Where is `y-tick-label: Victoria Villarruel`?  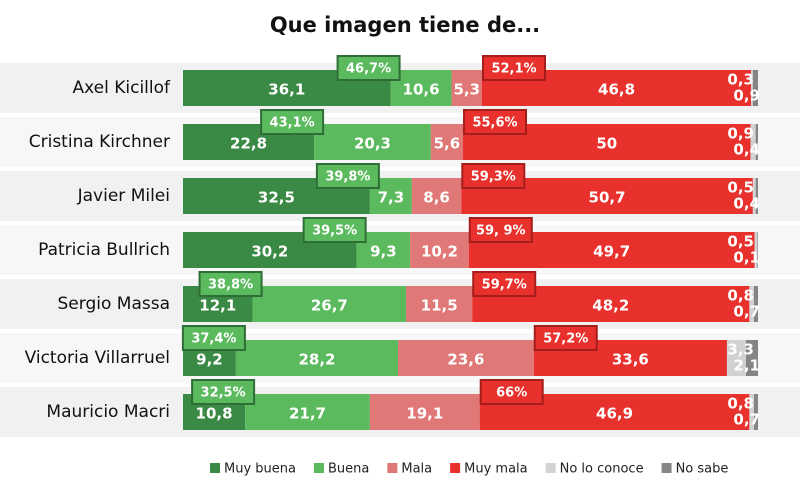
y-tick-label: Victoria Villarruel is located at coordinates (97, 358).